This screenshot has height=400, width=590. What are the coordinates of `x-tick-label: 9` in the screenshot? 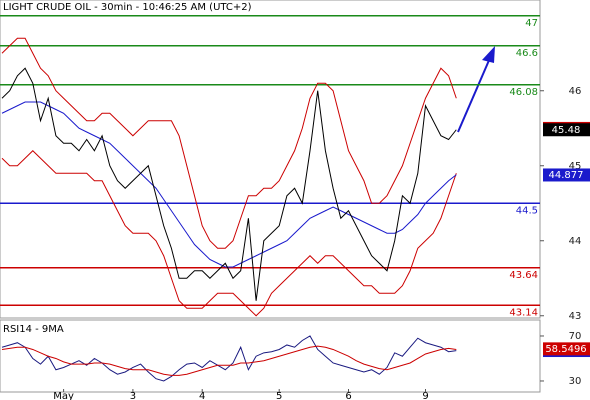 It's located at (425, 395).